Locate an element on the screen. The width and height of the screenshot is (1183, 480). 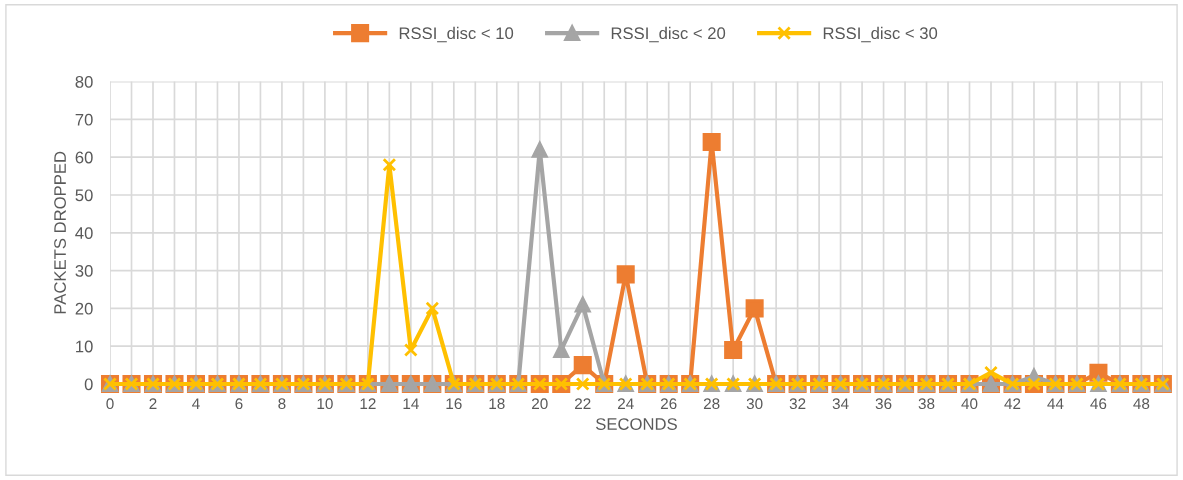
x-tick-label: 4 is located at coordinates (196, 403).